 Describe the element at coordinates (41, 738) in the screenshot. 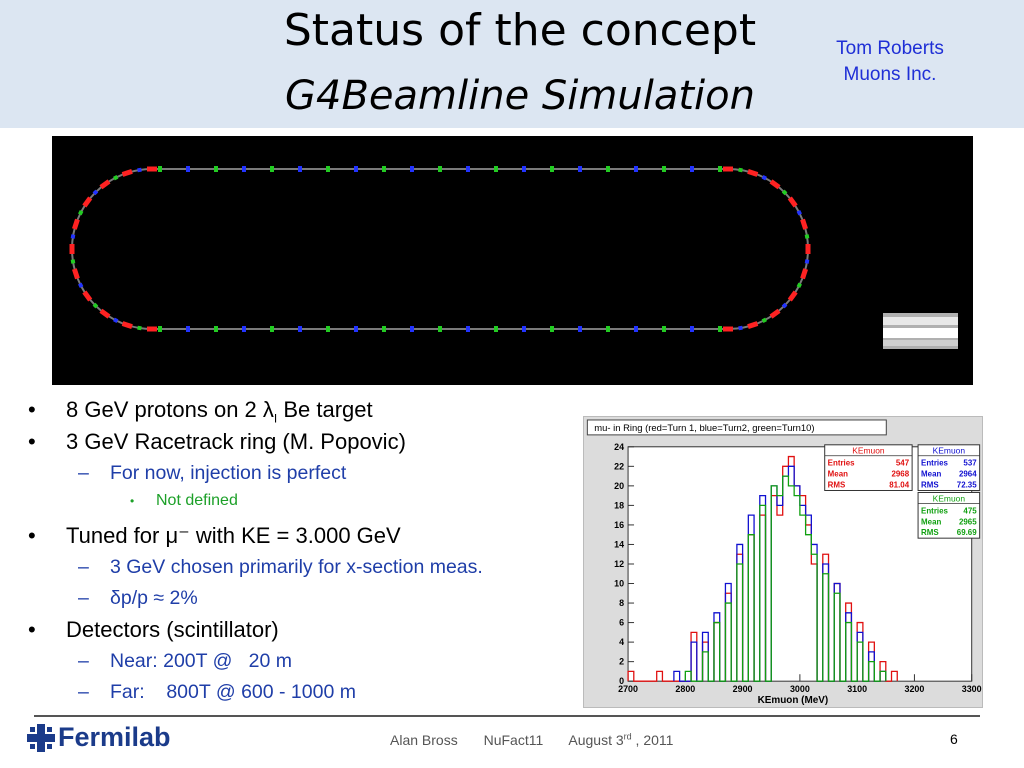

I see `fermilab-logo-icon` at that location.